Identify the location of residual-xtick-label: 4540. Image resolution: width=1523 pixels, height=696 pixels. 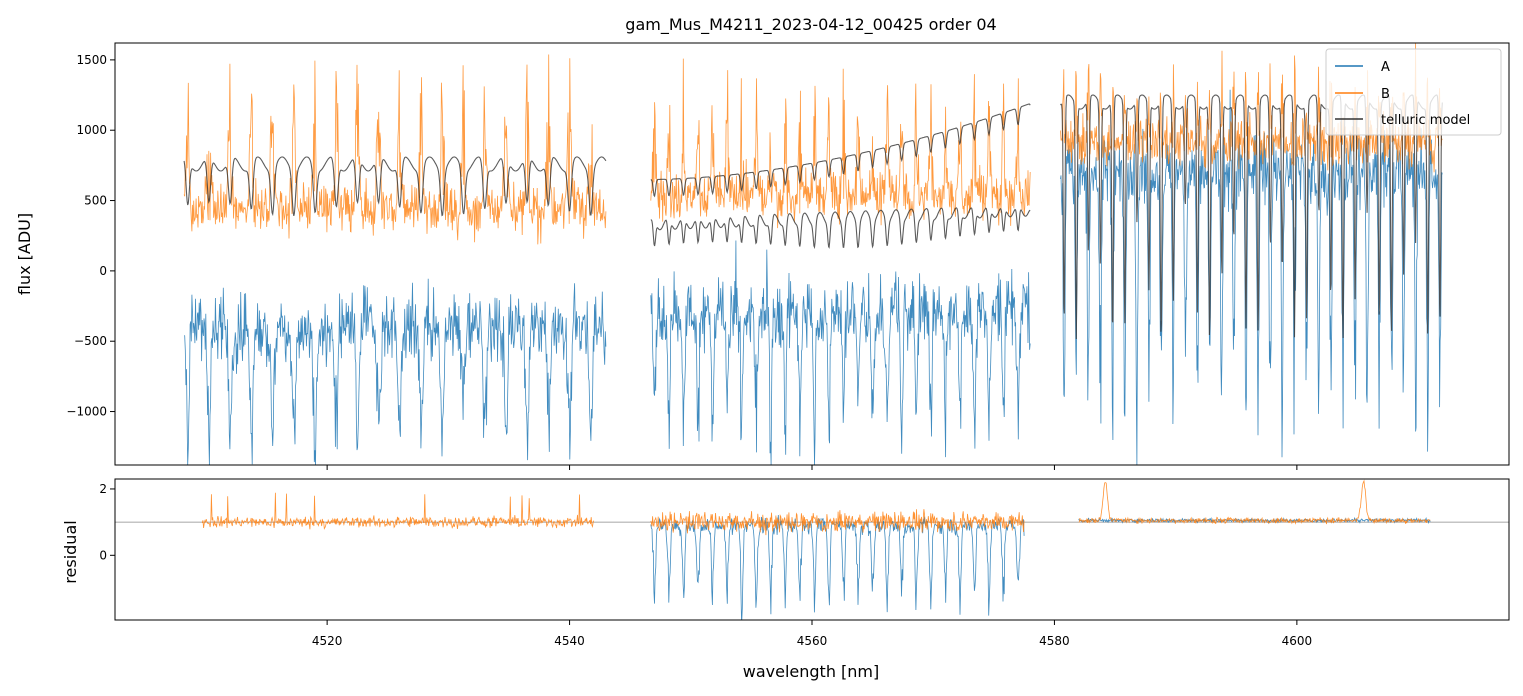
(569, 641).